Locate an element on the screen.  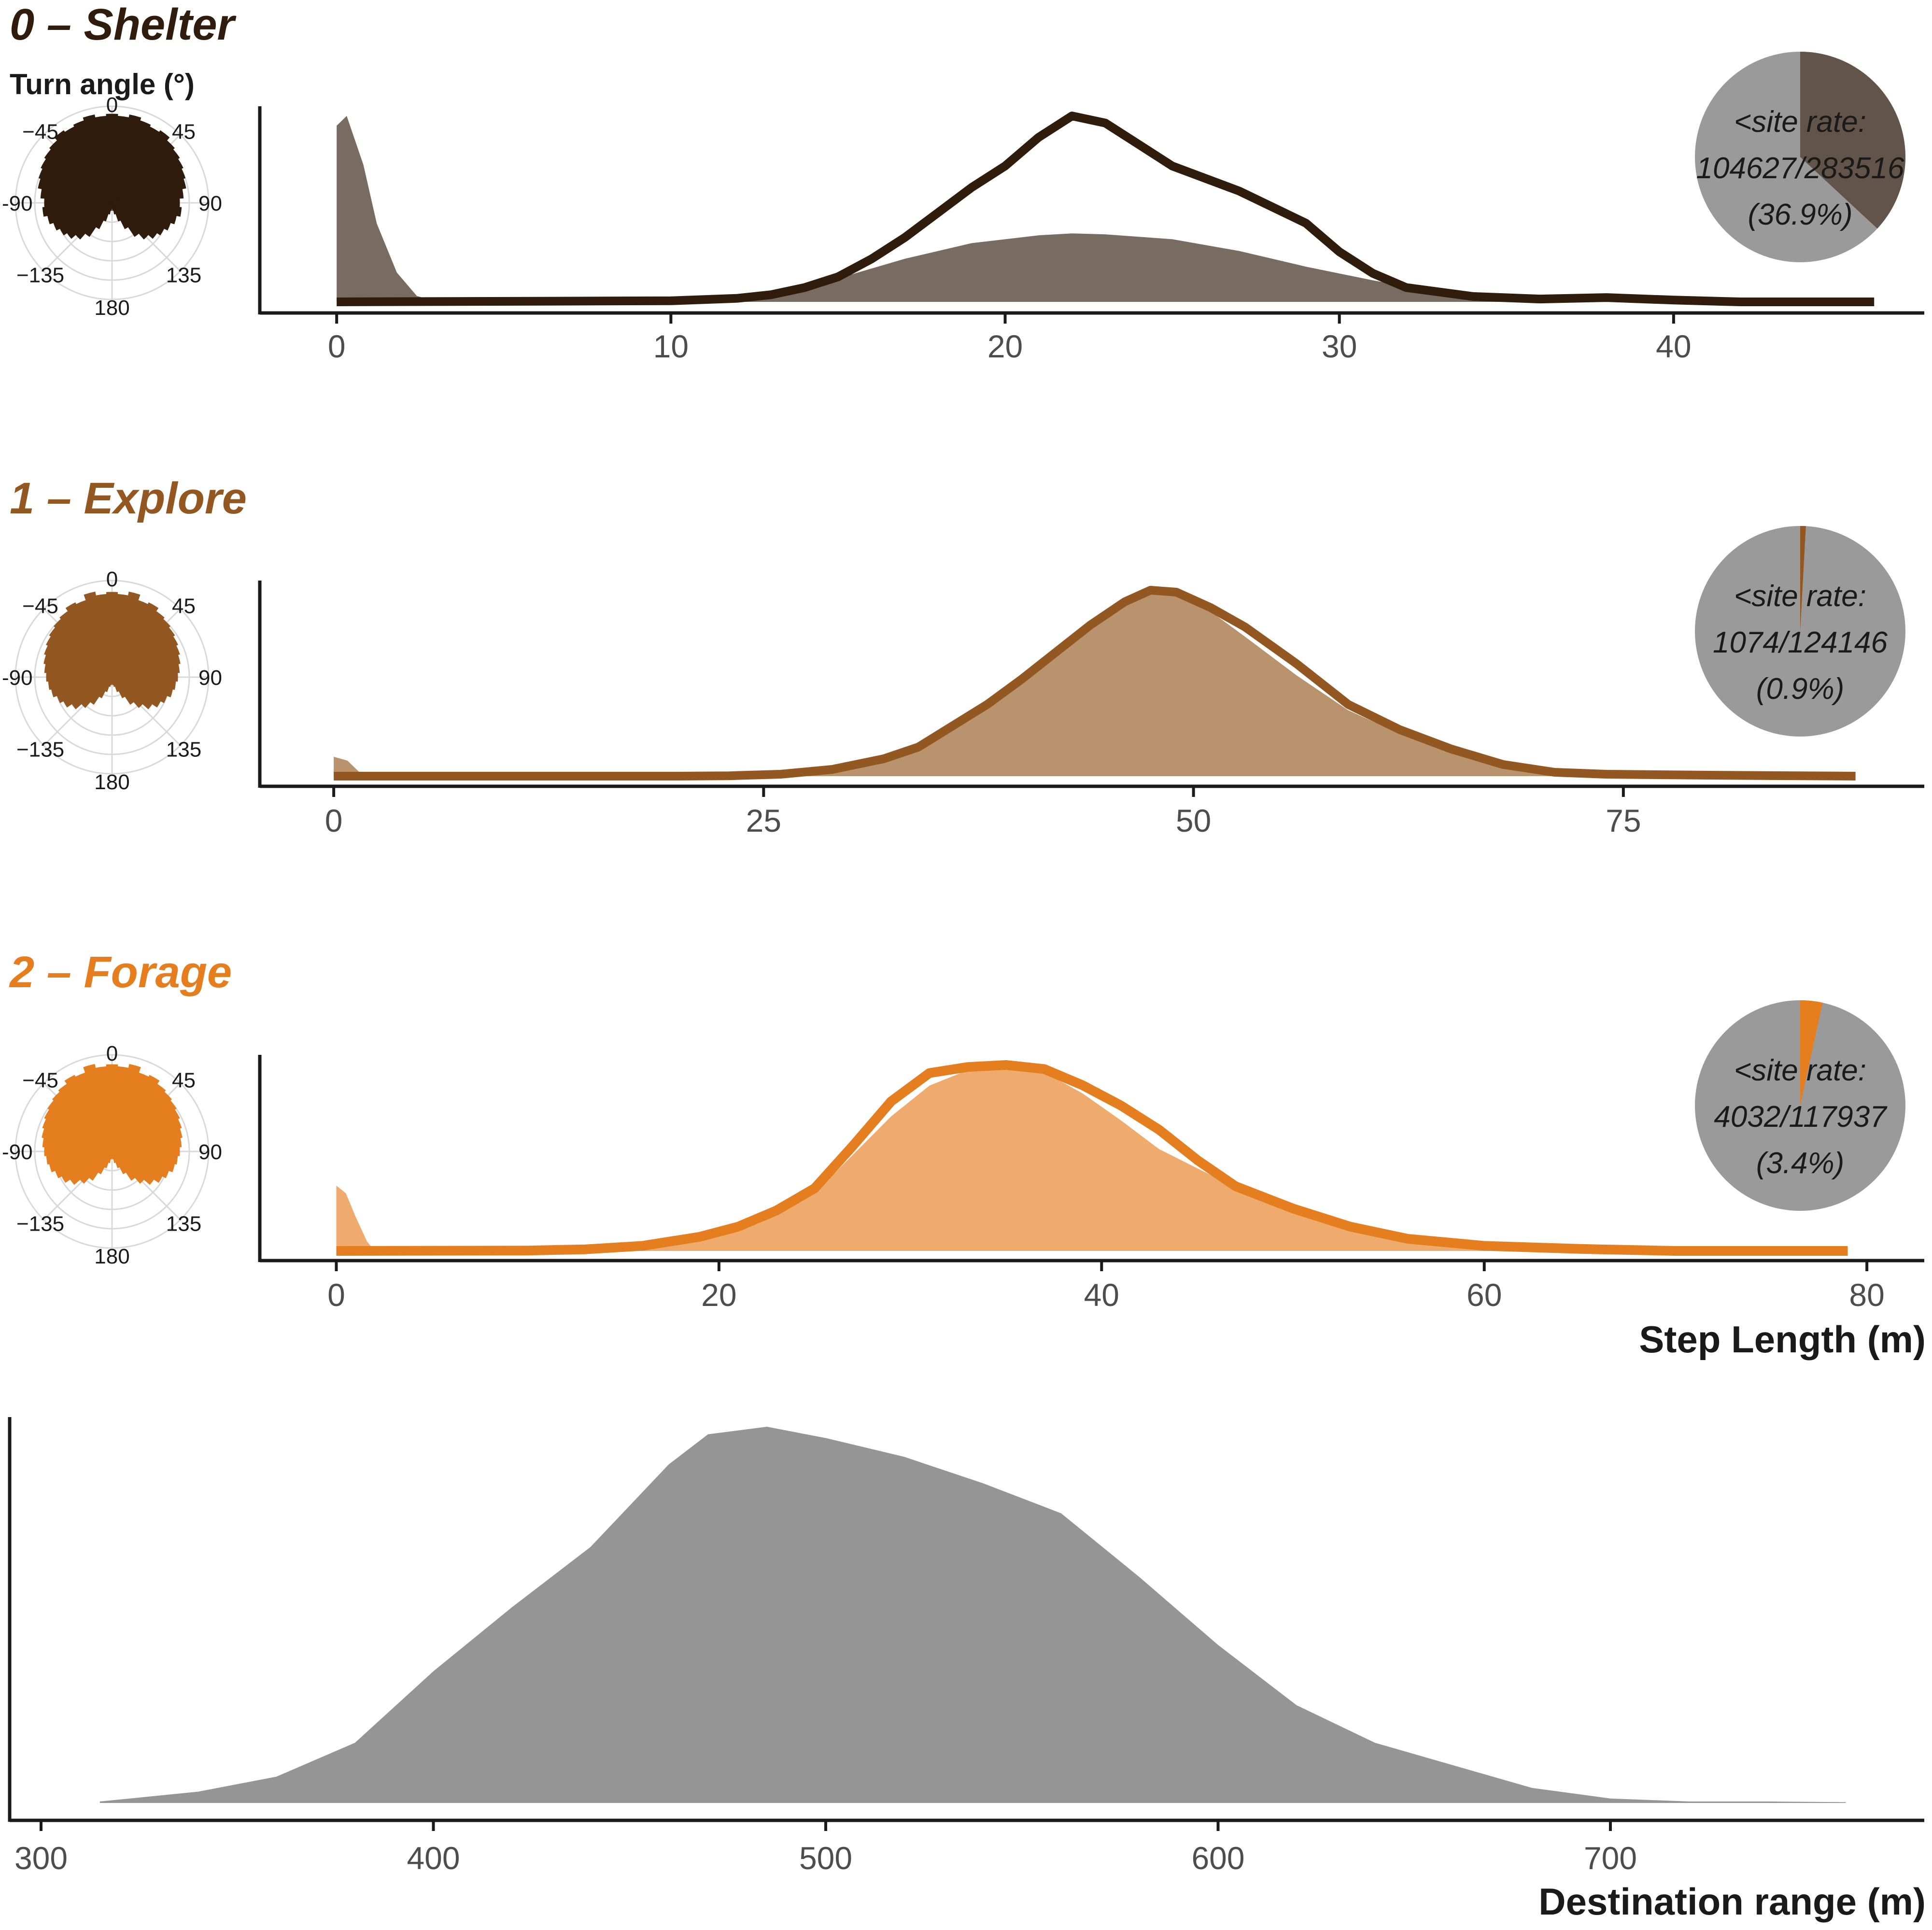
x-tick-label: 20 is located at coordinates (718, 1295).